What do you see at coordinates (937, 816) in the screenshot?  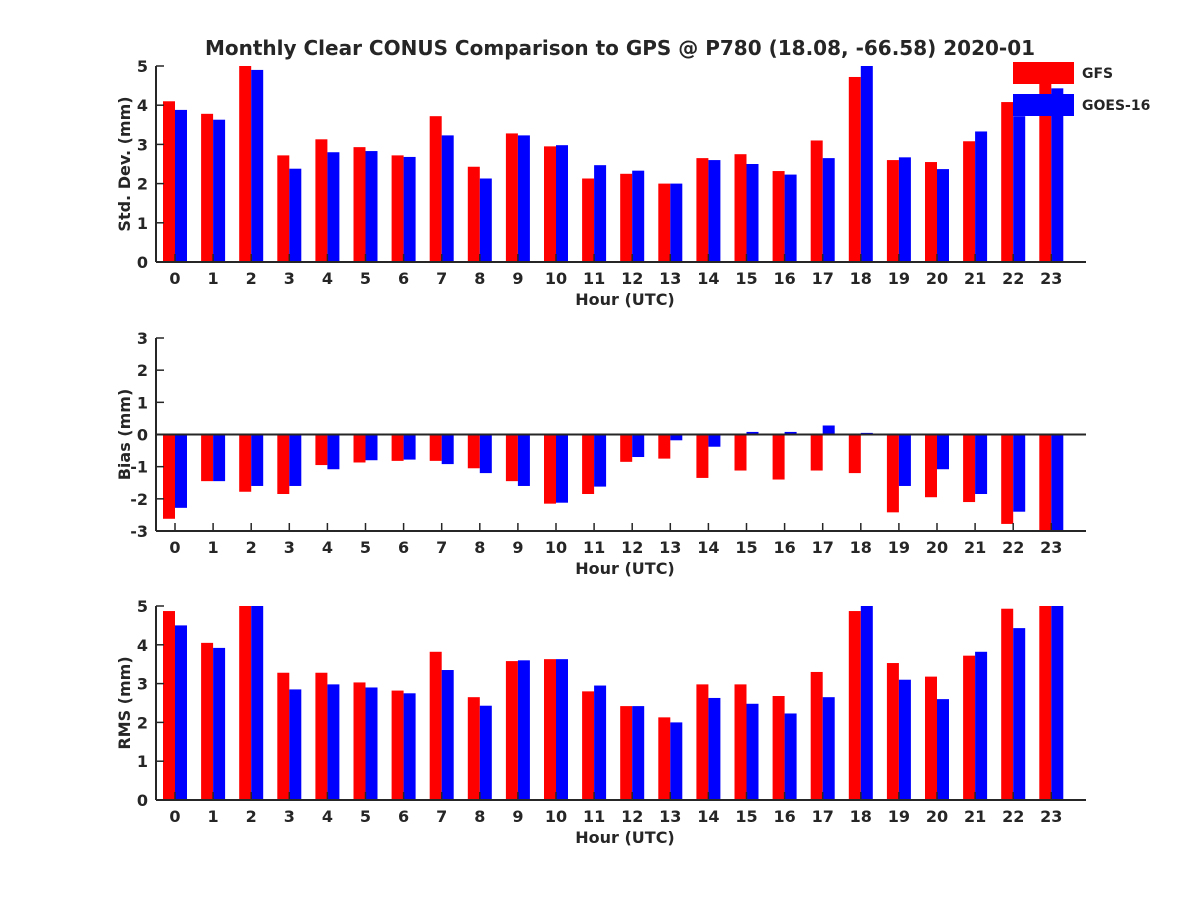 I see `x-tick-label: 20` at bounding box center [937, 816].